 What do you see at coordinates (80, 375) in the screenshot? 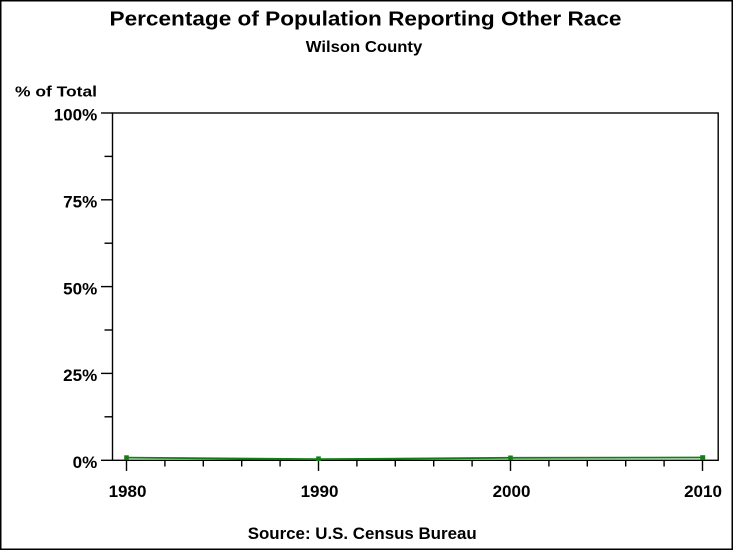
I see `svg-text: 25%` at bounding box center [80, 375].